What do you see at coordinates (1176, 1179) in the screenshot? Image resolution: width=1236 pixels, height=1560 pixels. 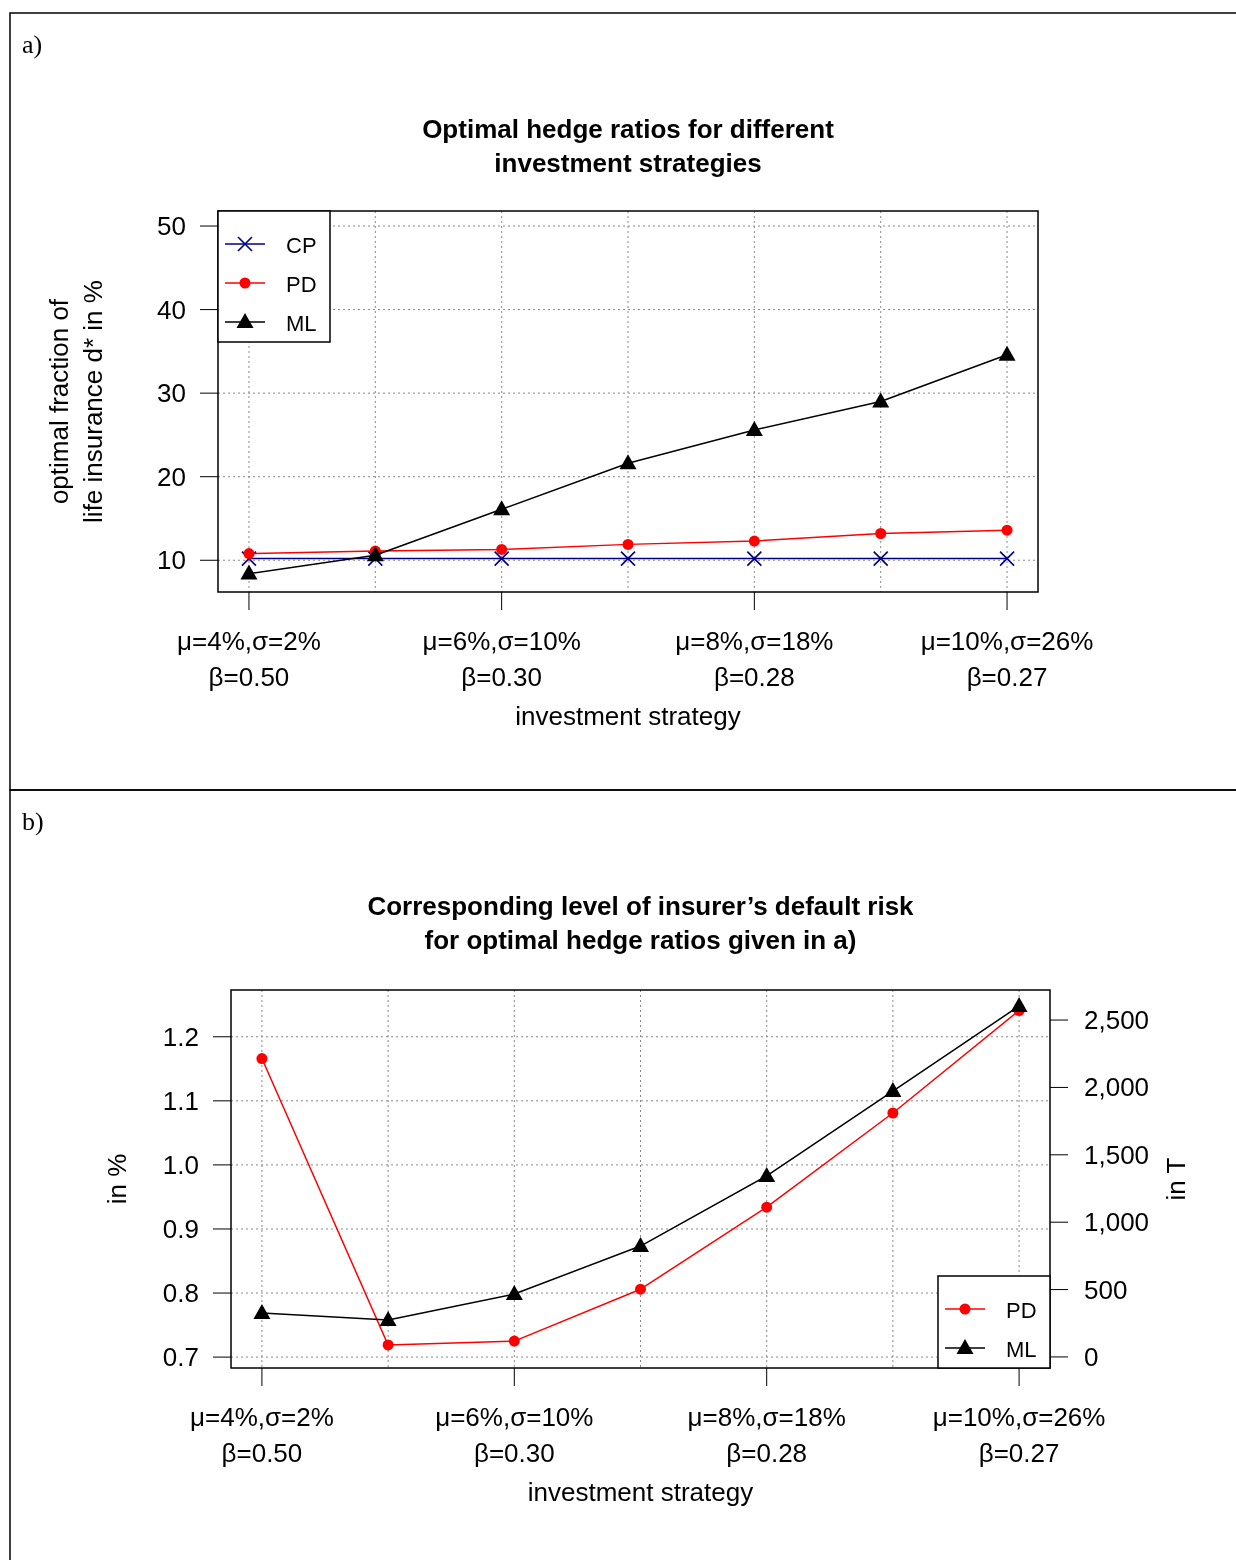 I see `y2-axis-title: in T` at bounding box center [1176, 1179].